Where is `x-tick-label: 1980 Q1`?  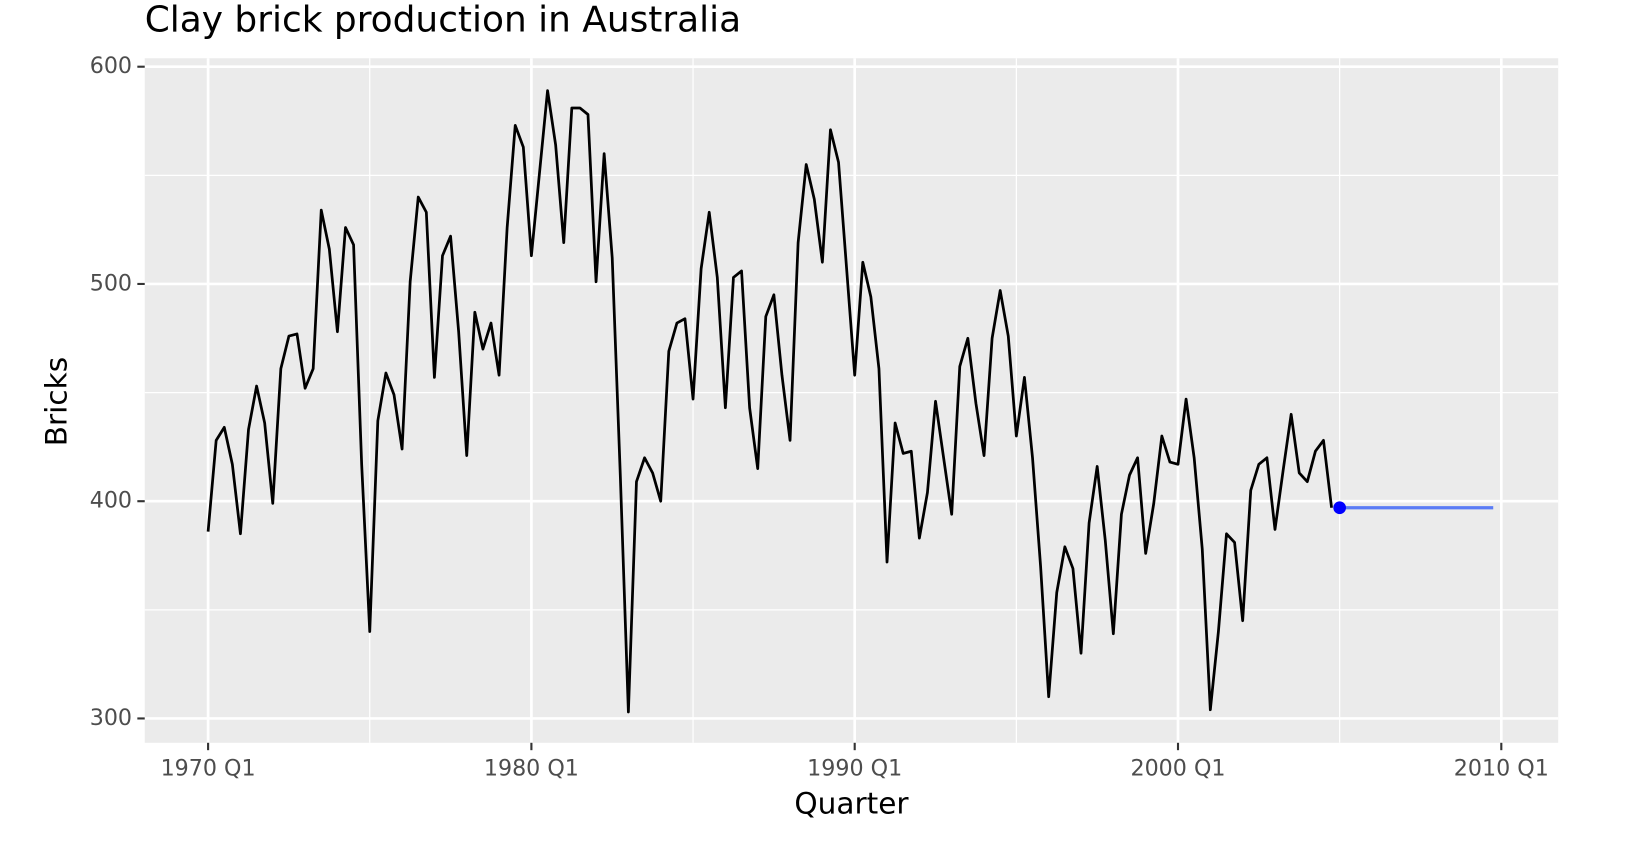 x-tick-label: 1980 Q1 is located at coordinates (531, 769).